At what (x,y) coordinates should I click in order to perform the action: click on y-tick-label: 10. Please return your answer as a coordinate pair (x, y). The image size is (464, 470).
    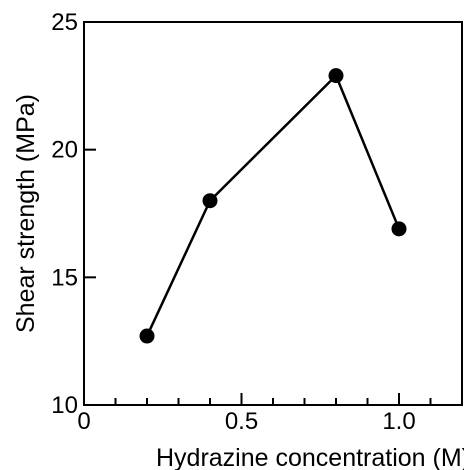
    Looking at the image, I should click on (64, 405).